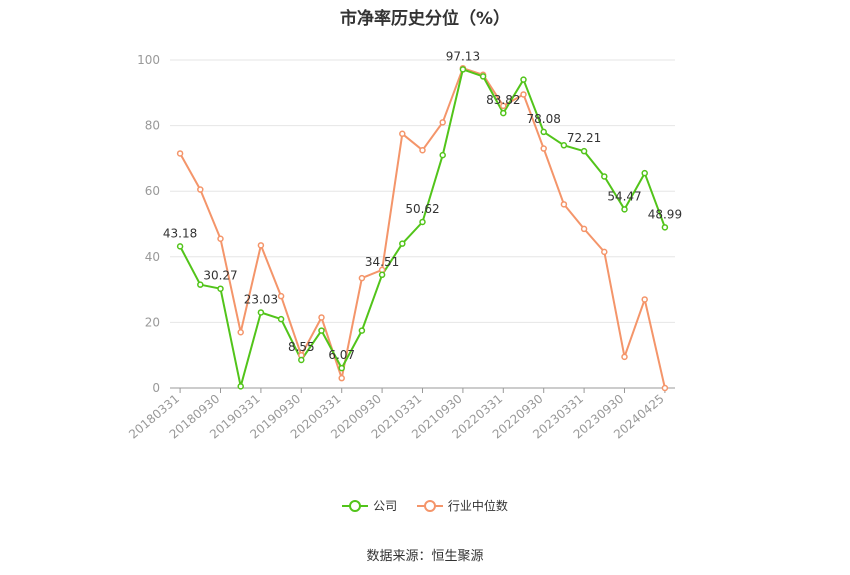 The width and height of the screenshot is (850, 575). I want to click on legend-item-industry-median: 行业中位数, so click(462, 505).